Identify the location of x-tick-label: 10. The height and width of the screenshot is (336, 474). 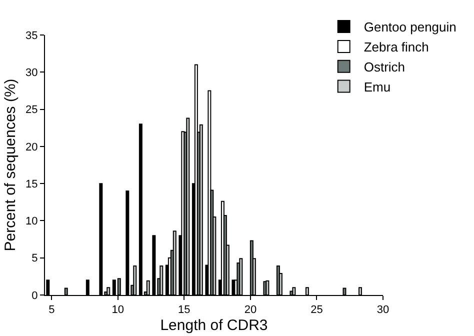
(118, 310).